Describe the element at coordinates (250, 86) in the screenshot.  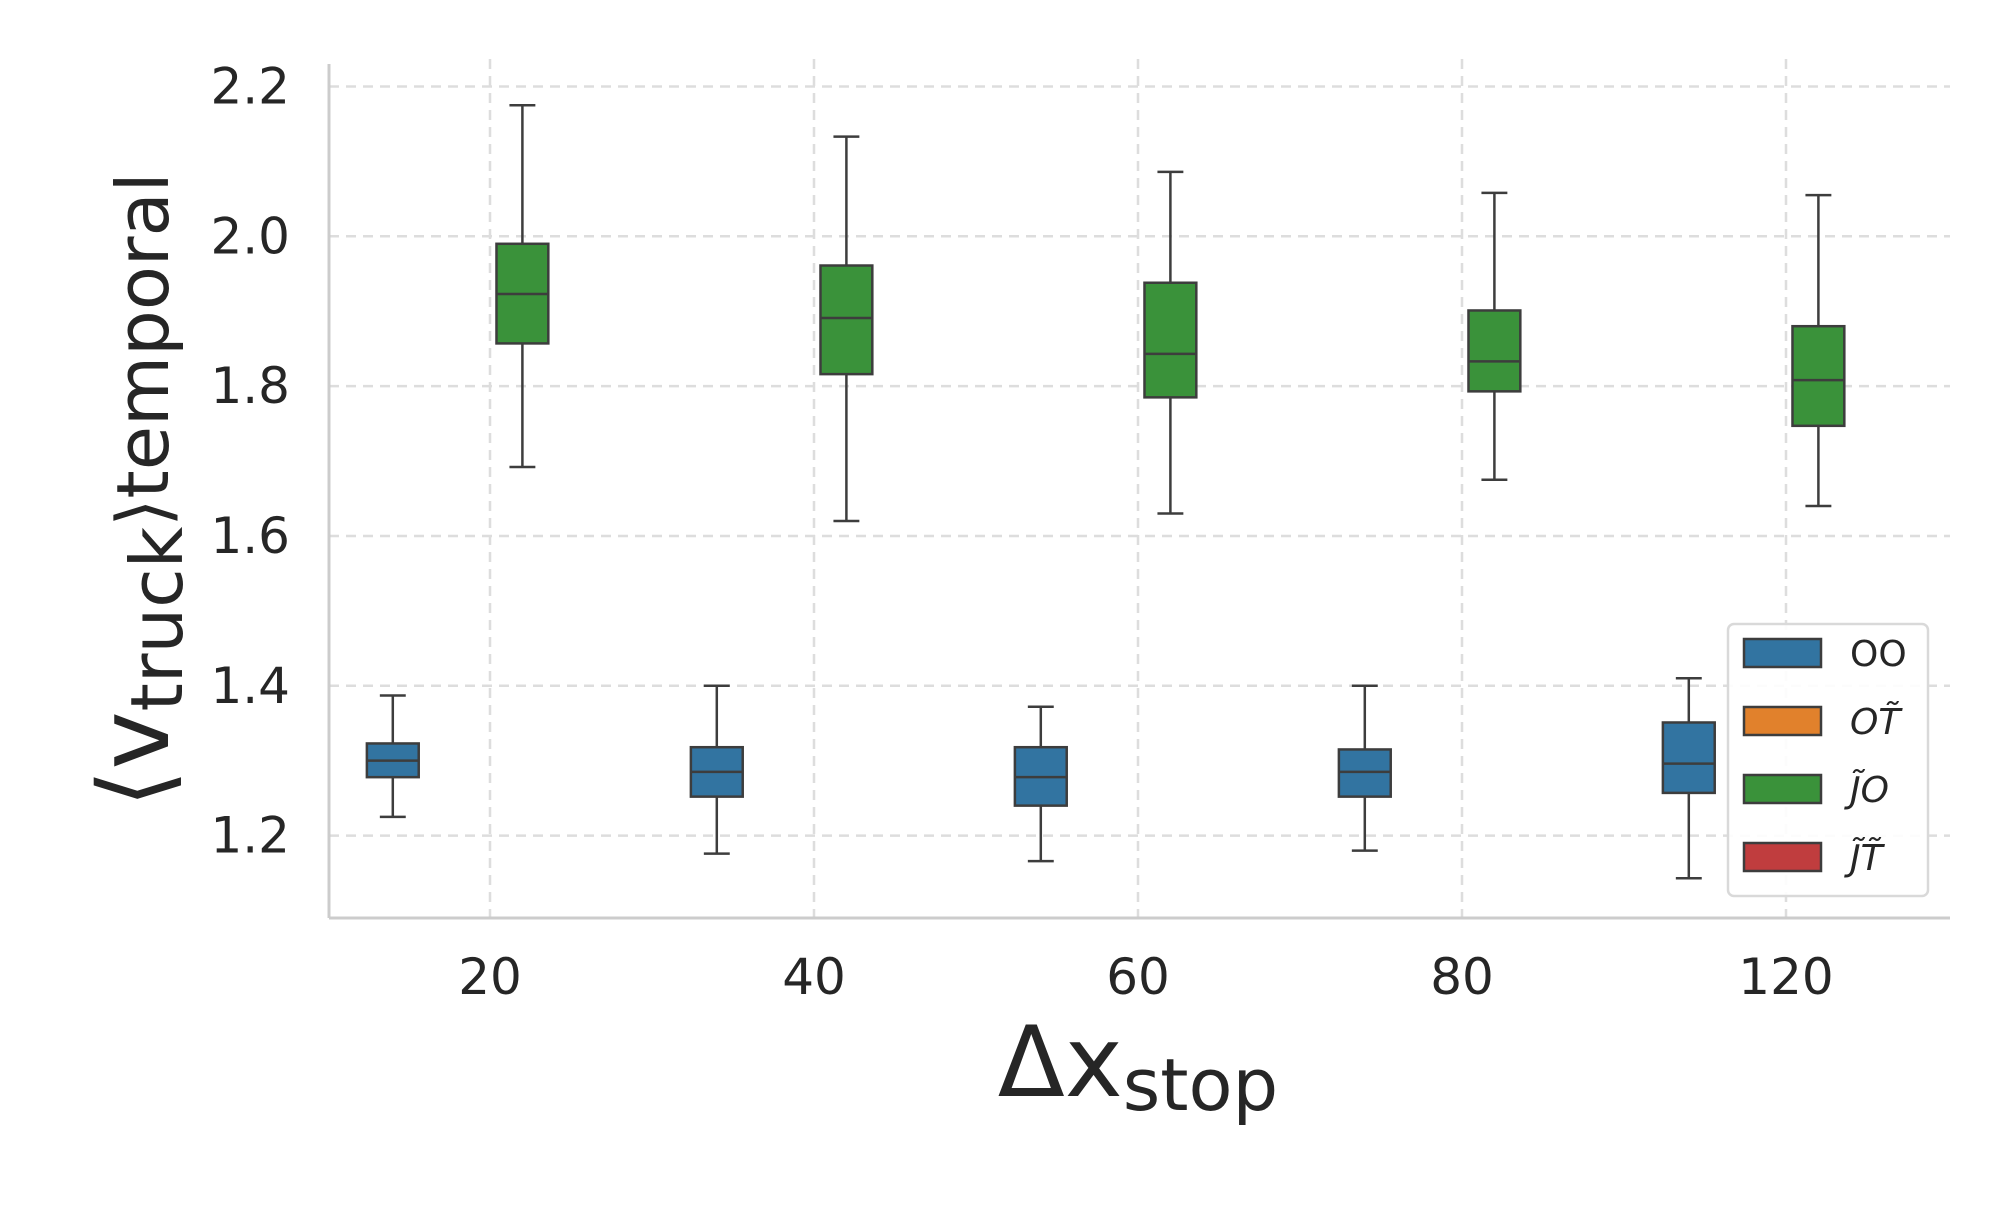
I see `y-tick-label: 2.2` at that location.